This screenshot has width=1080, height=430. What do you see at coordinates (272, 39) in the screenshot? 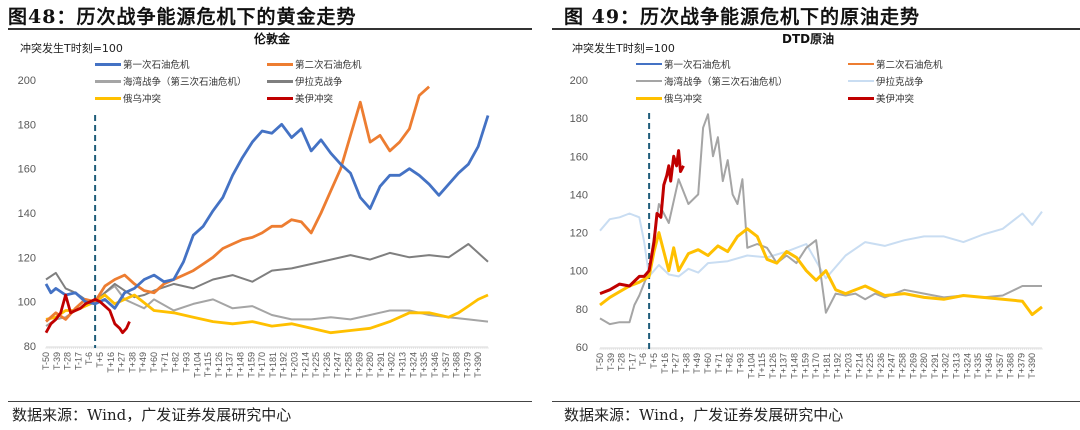
I see `gold-chart-title: 伦敦金` at bounding box center [272, 39].